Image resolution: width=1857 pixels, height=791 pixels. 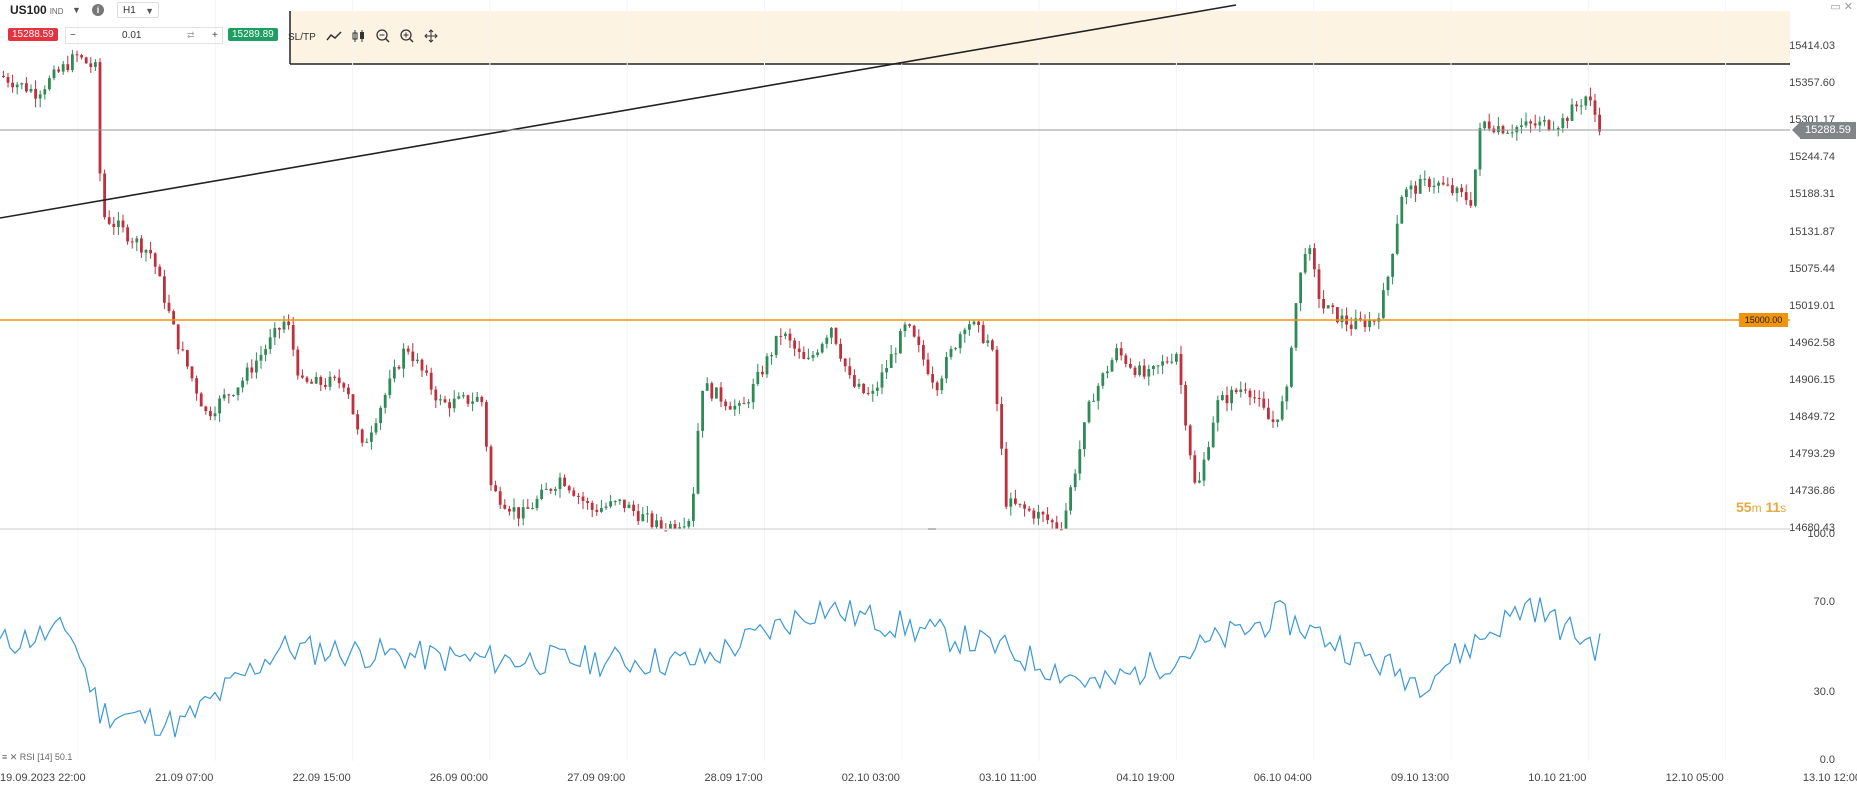 I want to click on quantity-plus-button: +, so click(x=215, y=35).